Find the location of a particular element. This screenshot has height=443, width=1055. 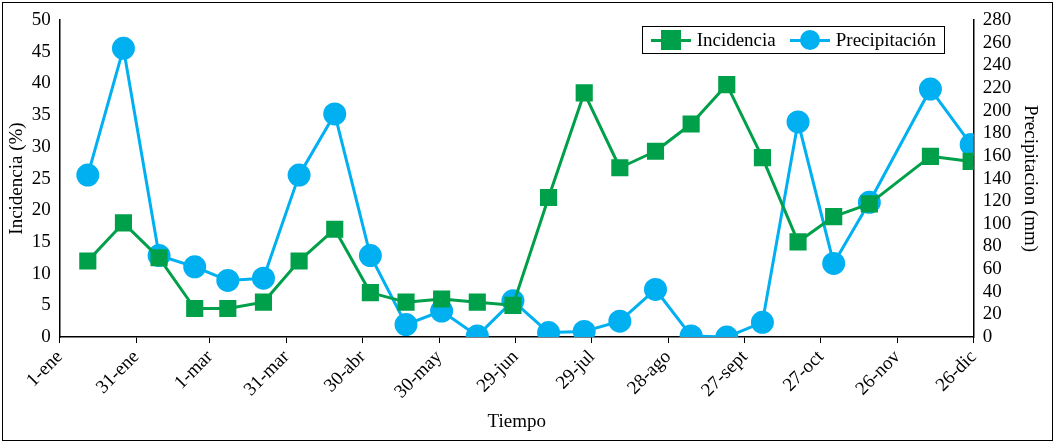

y2-tick-label: 180 is located at coordinates (997, 132).